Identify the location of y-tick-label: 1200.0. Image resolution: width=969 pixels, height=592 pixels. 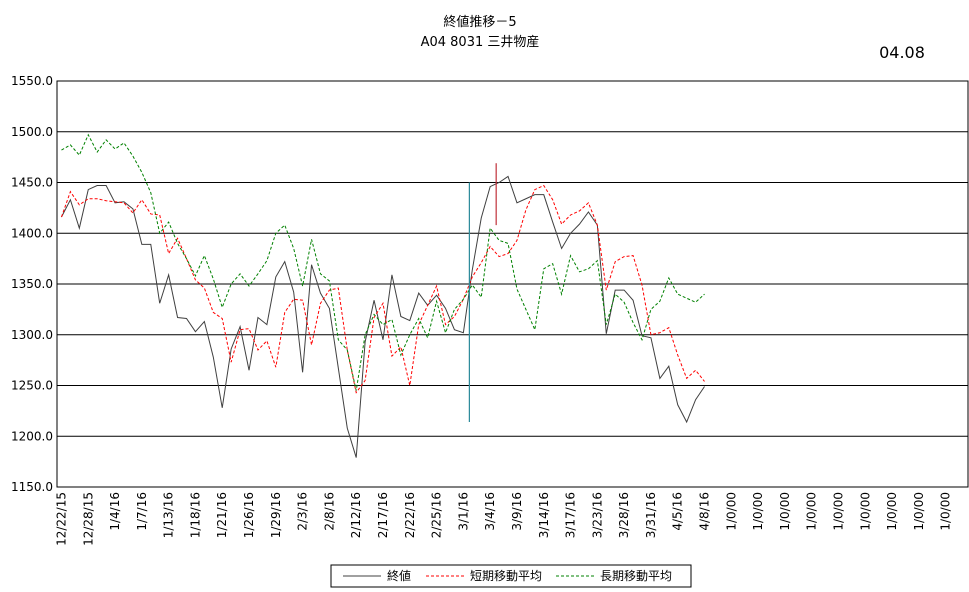
(32, 436).